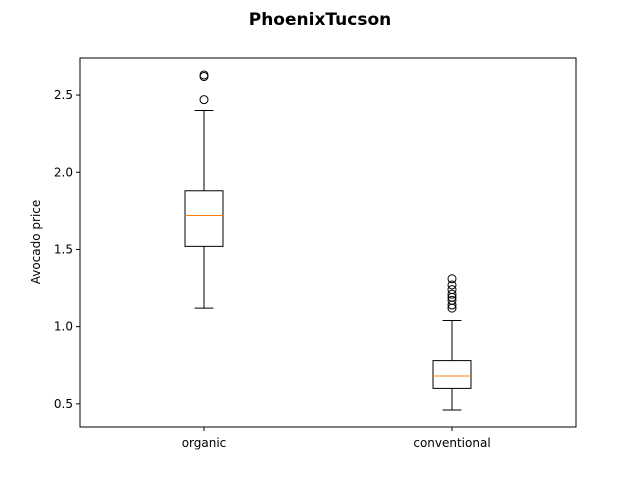 The height and width of the screenshot is (480, 640). Describe the element at coordinates (204, 443) in the screenshot. I see `x-tick-label: organic` at that location.